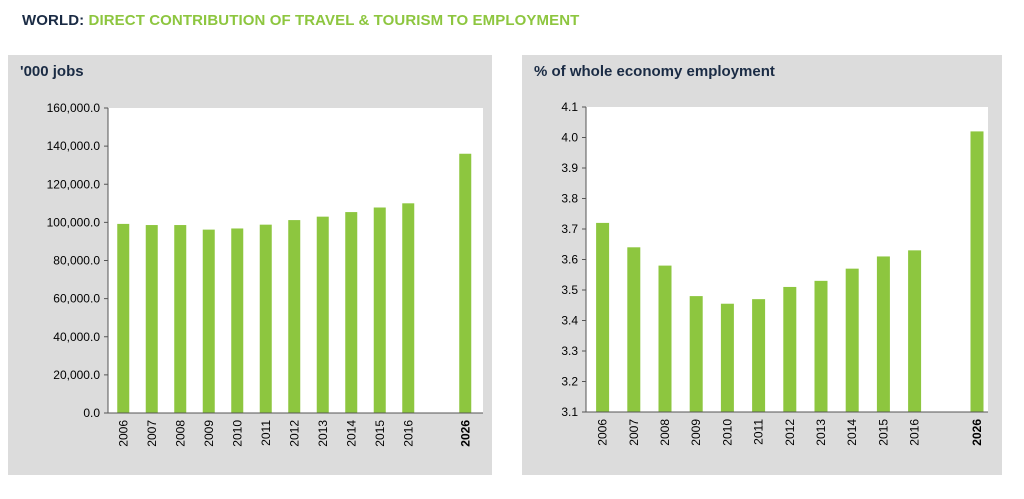  Describe the element at coordinates (696, 432) in the screenshot. I see `share-x-label-2009: 2009` at that location.